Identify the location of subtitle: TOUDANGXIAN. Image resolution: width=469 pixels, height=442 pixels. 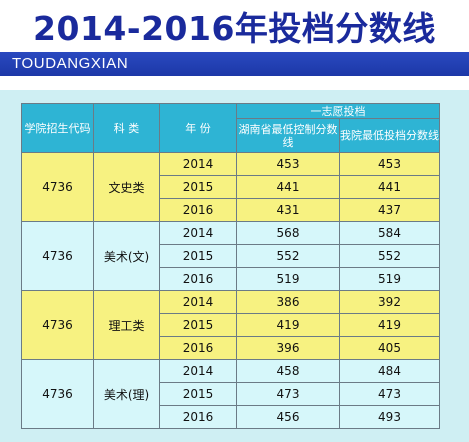
(70, 63).